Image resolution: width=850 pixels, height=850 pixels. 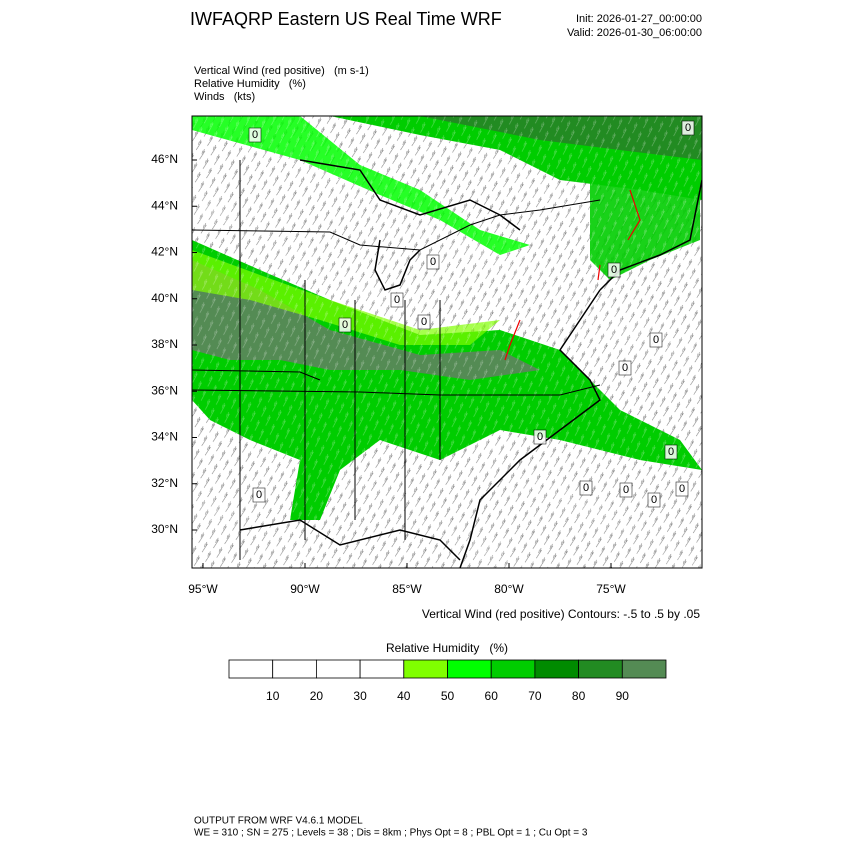 What do you see at coordinates (404, 696) in the screenshot?
I see `colorbar-label: 40` at bounding box center [404, 696].